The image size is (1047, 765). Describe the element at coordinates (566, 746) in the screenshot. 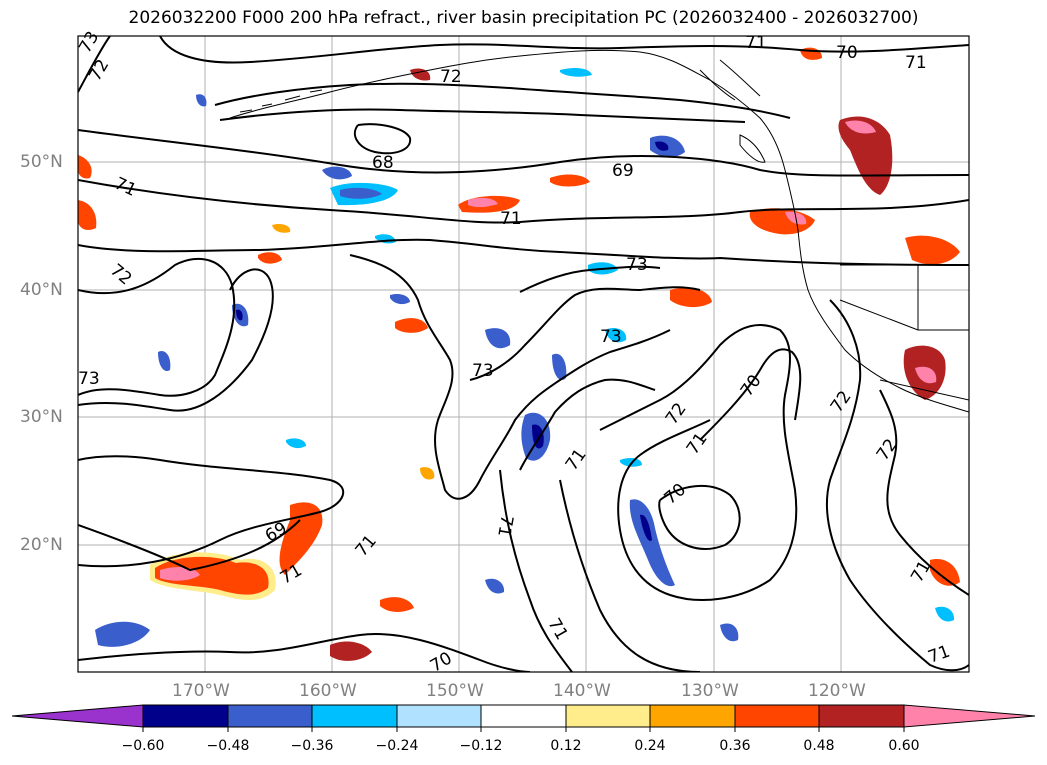

I see `colorbar-tick-label: 0.12` at that location.